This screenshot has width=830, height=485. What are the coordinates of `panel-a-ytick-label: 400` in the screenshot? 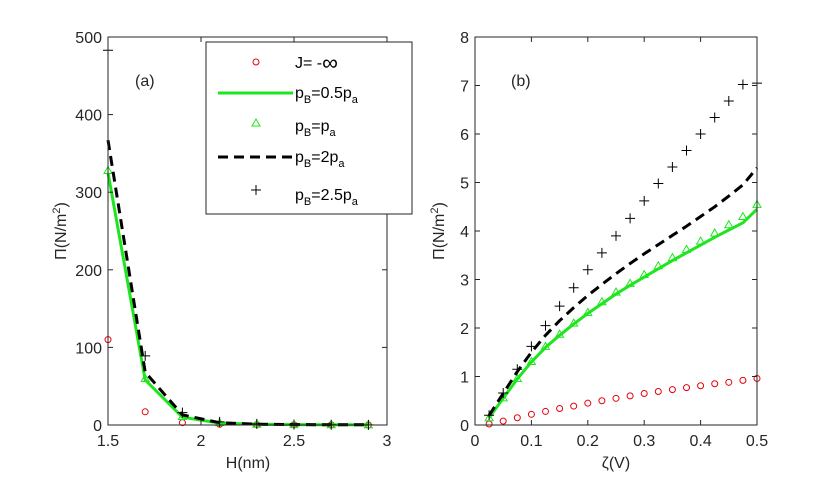 It's located at (88, 116).